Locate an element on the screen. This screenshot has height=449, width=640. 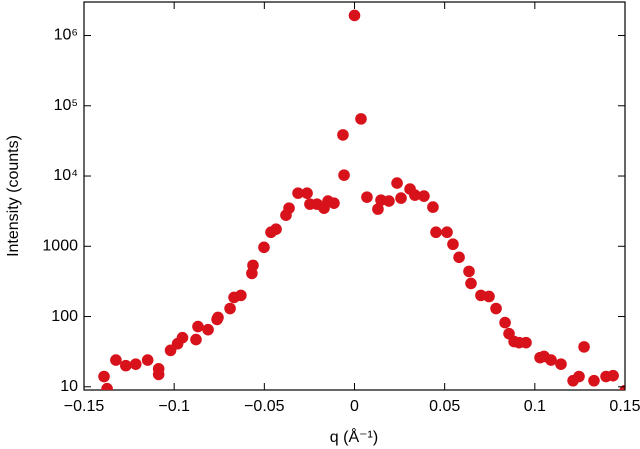
x-axis-label: q (Å⁻¹) is located at coordinates (354, 436).